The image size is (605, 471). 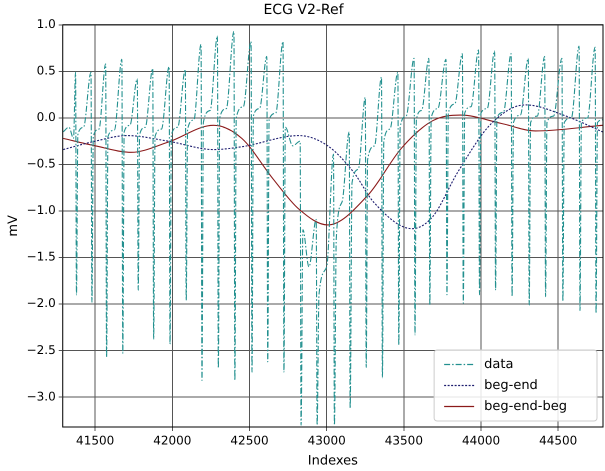 What do you see at coordinates (41, 303) in the screenshot?
I see `y-tick-label: −2.0` at bounding box center [41, 303].